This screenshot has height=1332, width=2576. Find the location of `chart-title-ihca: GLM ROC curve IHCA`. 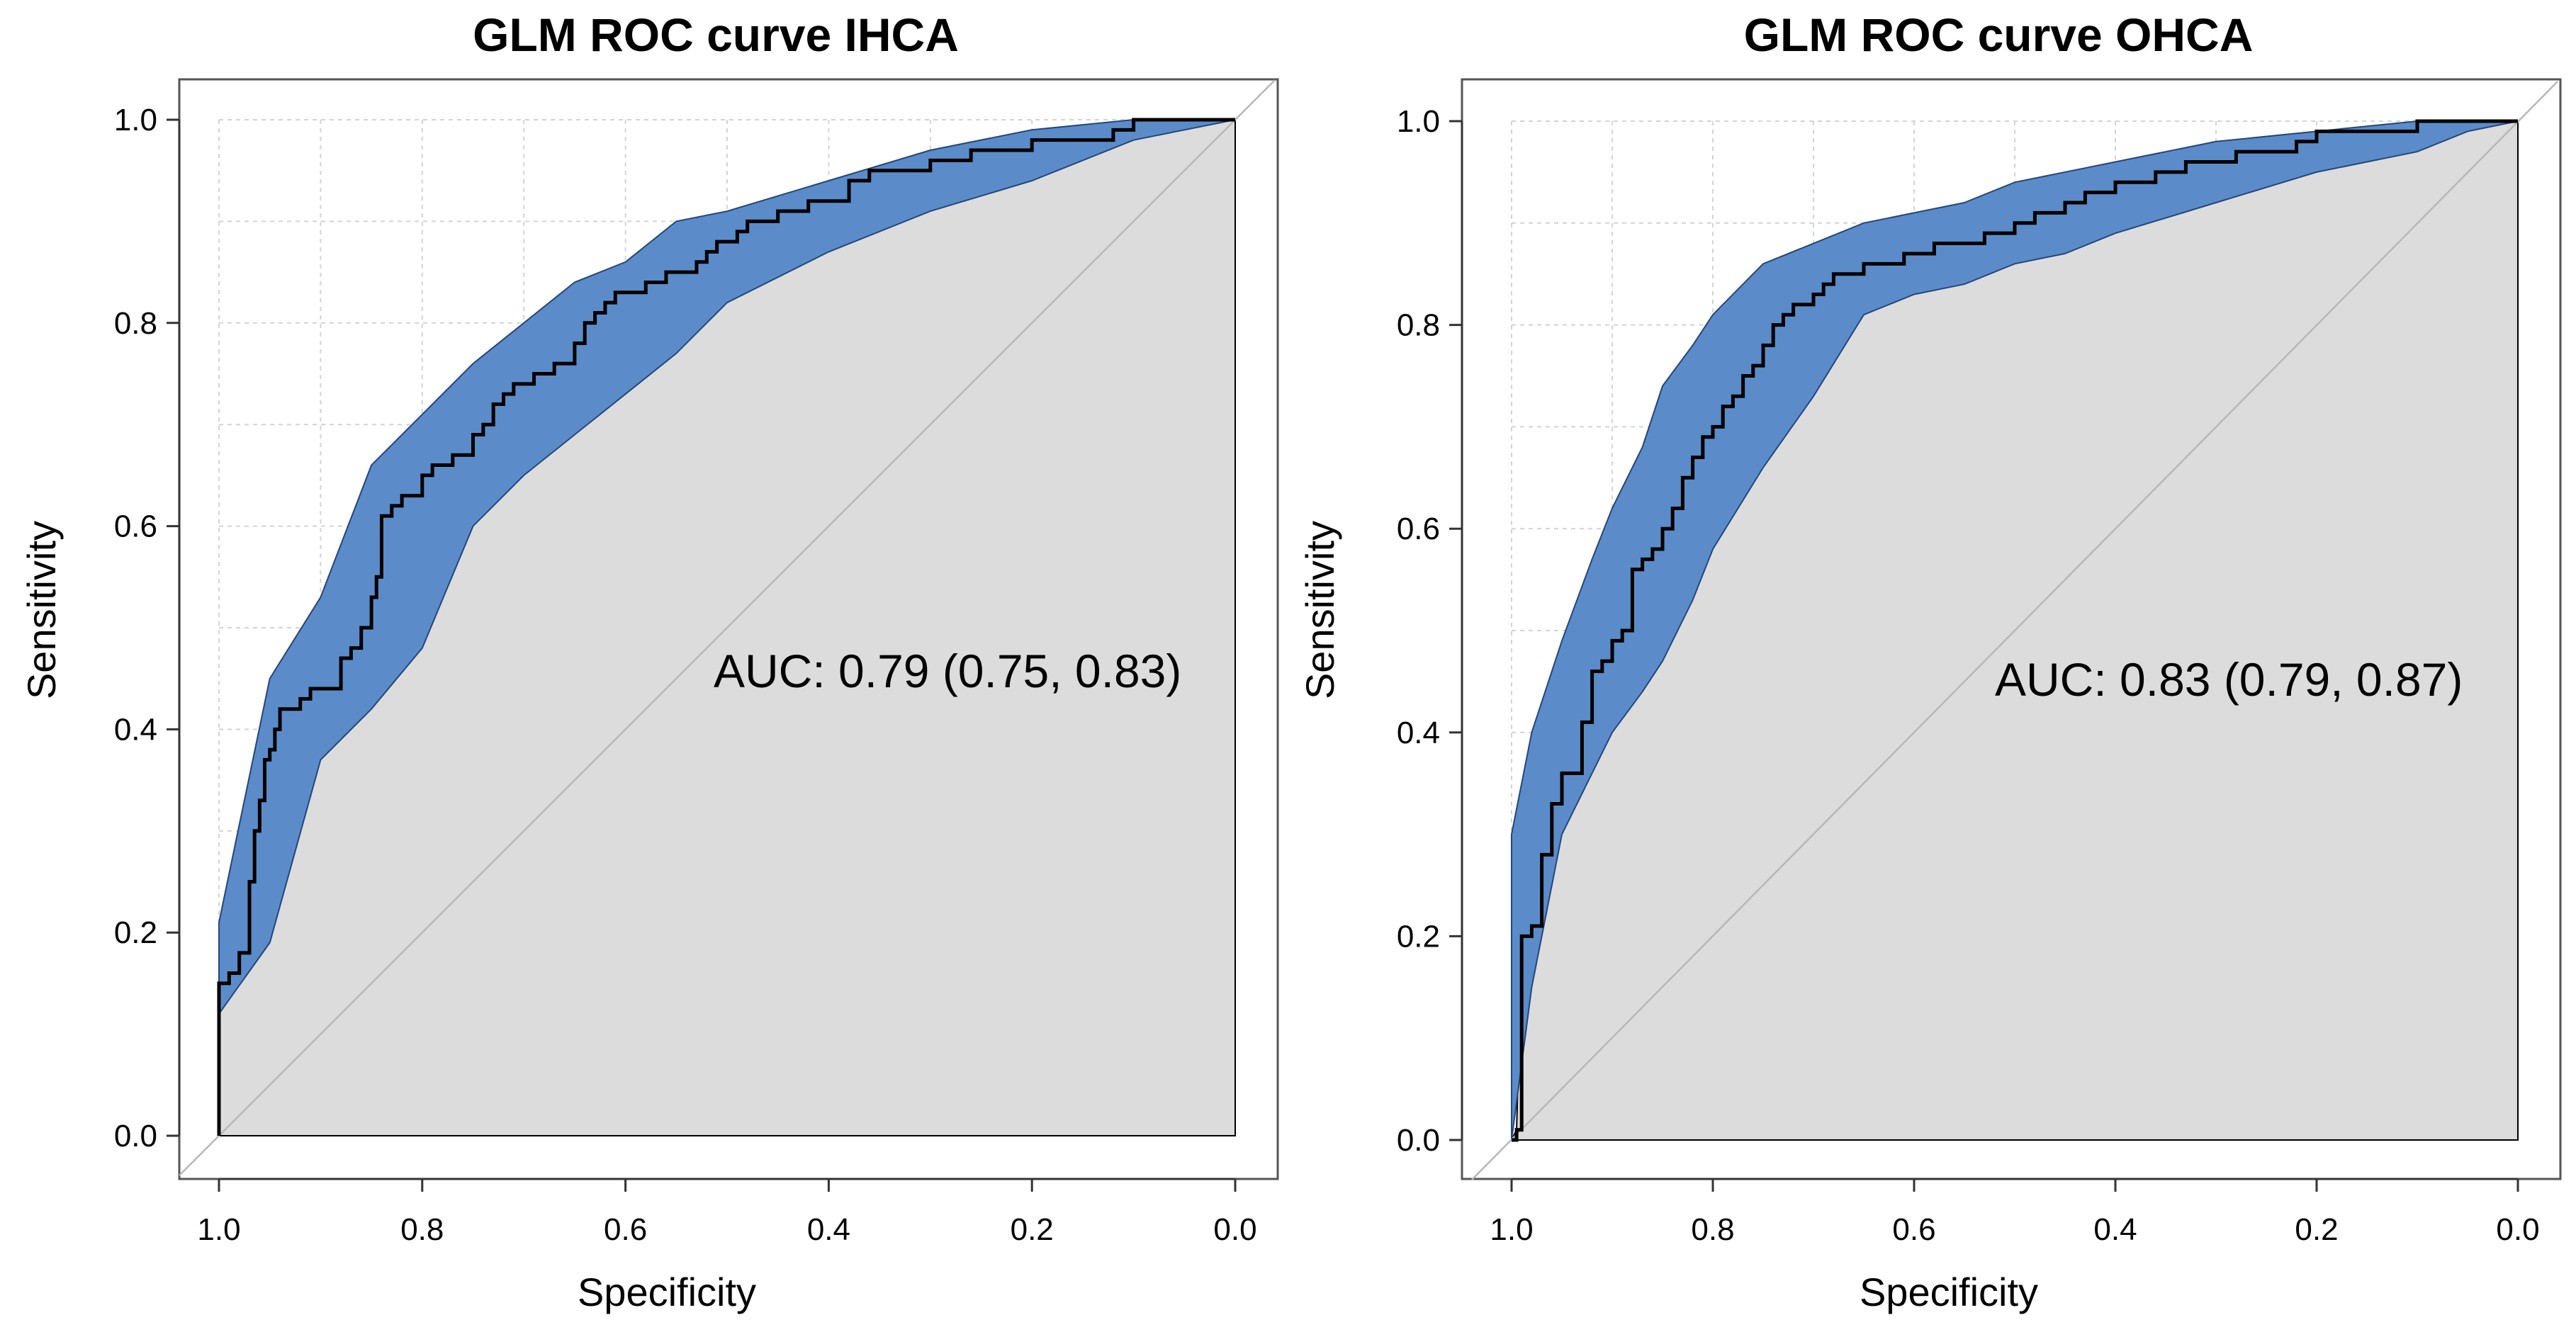

chart-title-ihca: GLM ROC curve IHCA is located at coordinates (716, 35).